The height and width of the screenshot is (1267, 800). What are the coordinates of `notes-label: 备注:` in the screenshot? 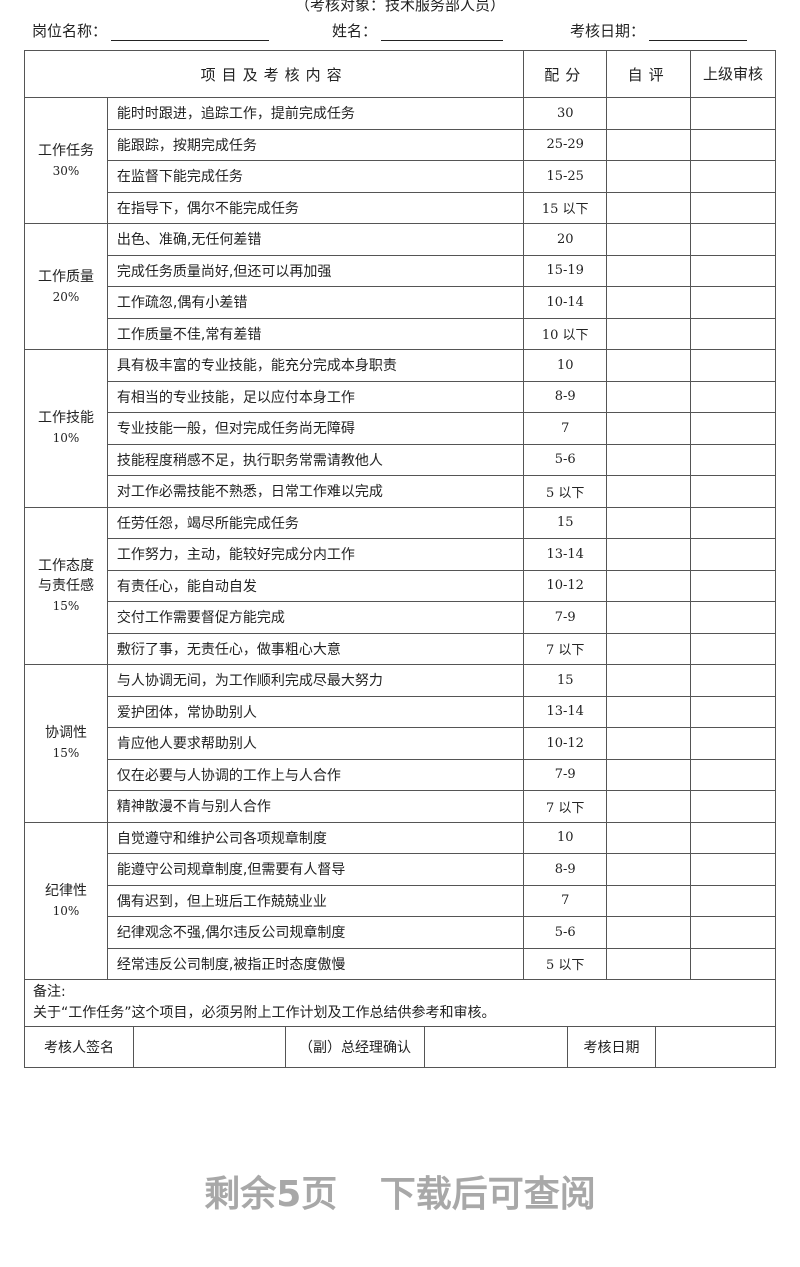 It's located at (49, 992).